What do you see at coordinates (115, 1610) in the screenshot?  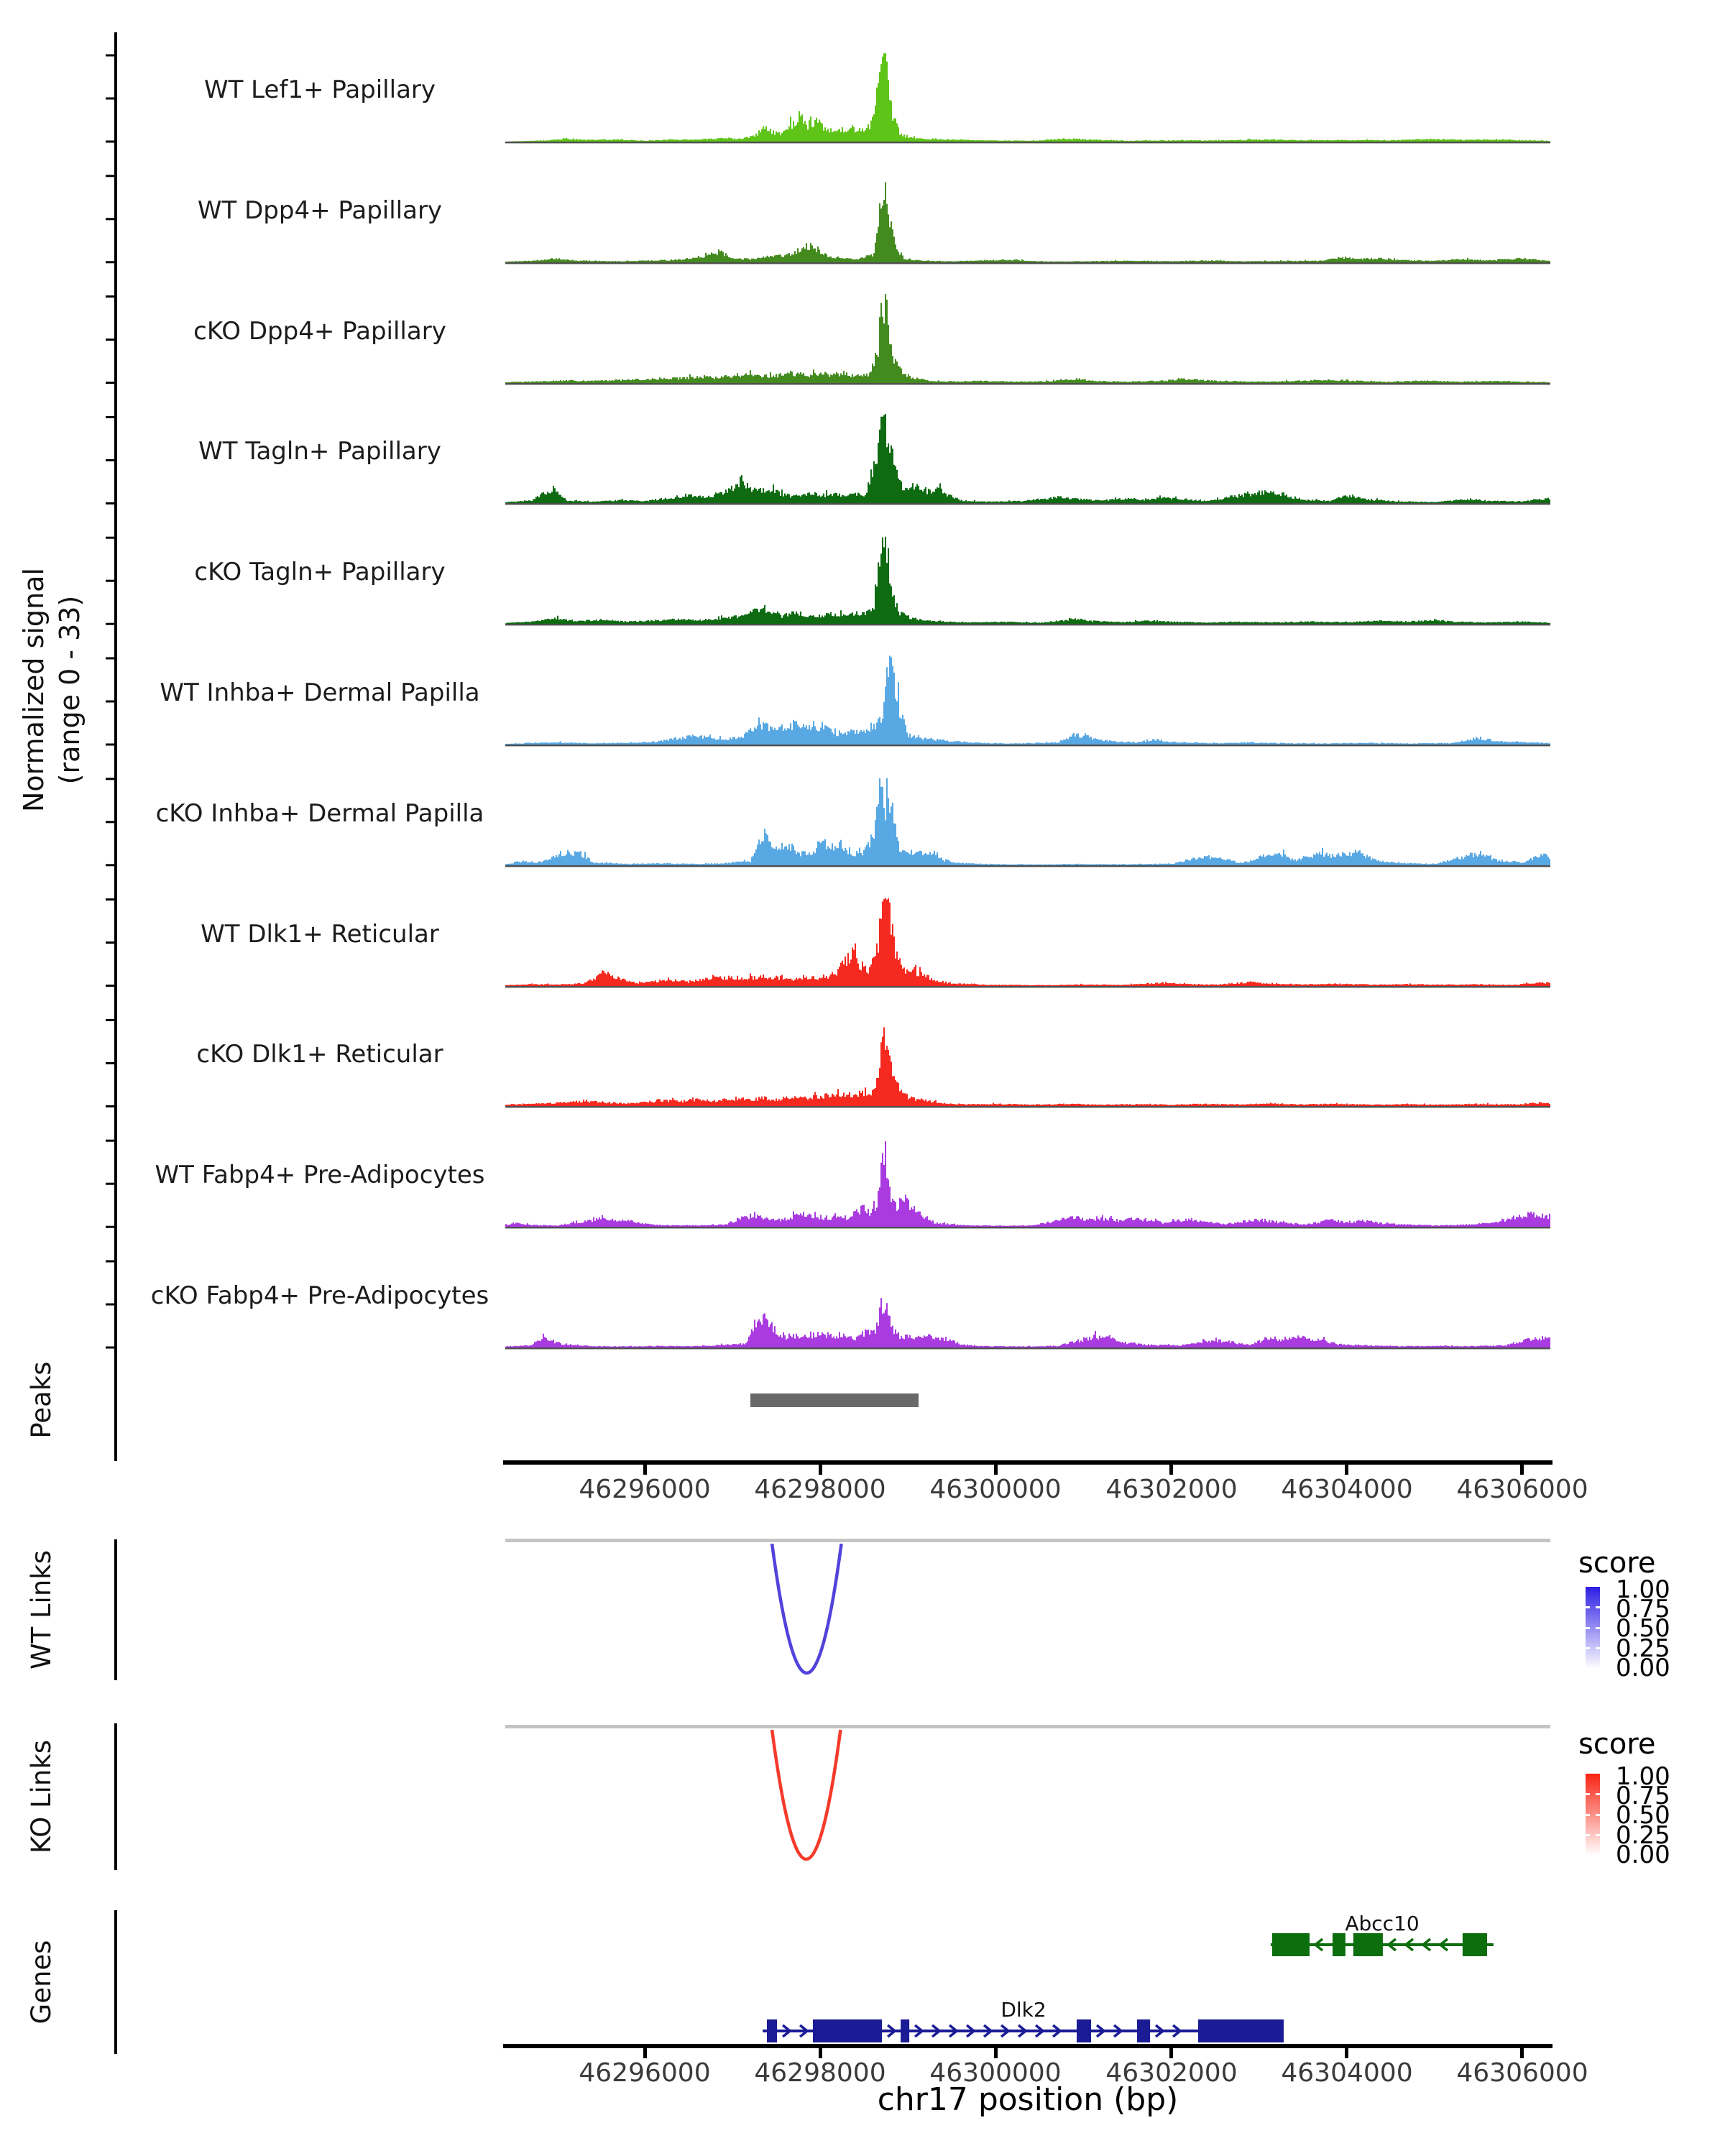 I see `wt-links-bracket` at bounding box center [115, 1610].